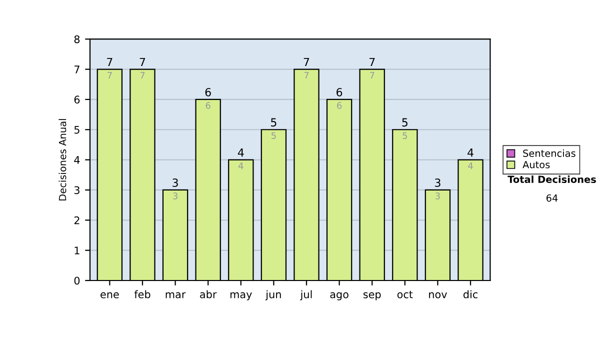 The width and height of the screenshot is (600, 340). Describe the element at coordinates (77, 190) in the screenshot. I see `y-tick-label: 3` at that location.